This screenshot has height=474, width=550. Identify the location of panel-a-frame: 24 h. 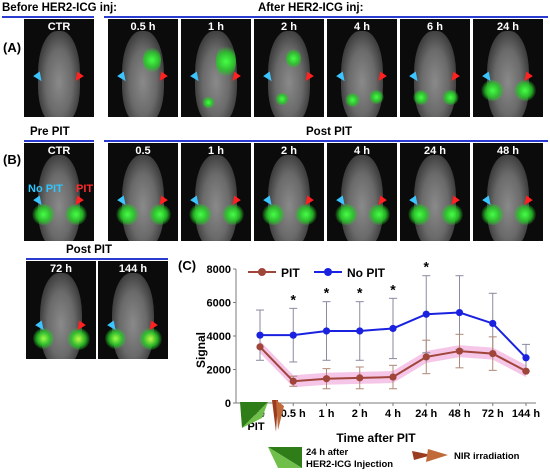
(508, 68).